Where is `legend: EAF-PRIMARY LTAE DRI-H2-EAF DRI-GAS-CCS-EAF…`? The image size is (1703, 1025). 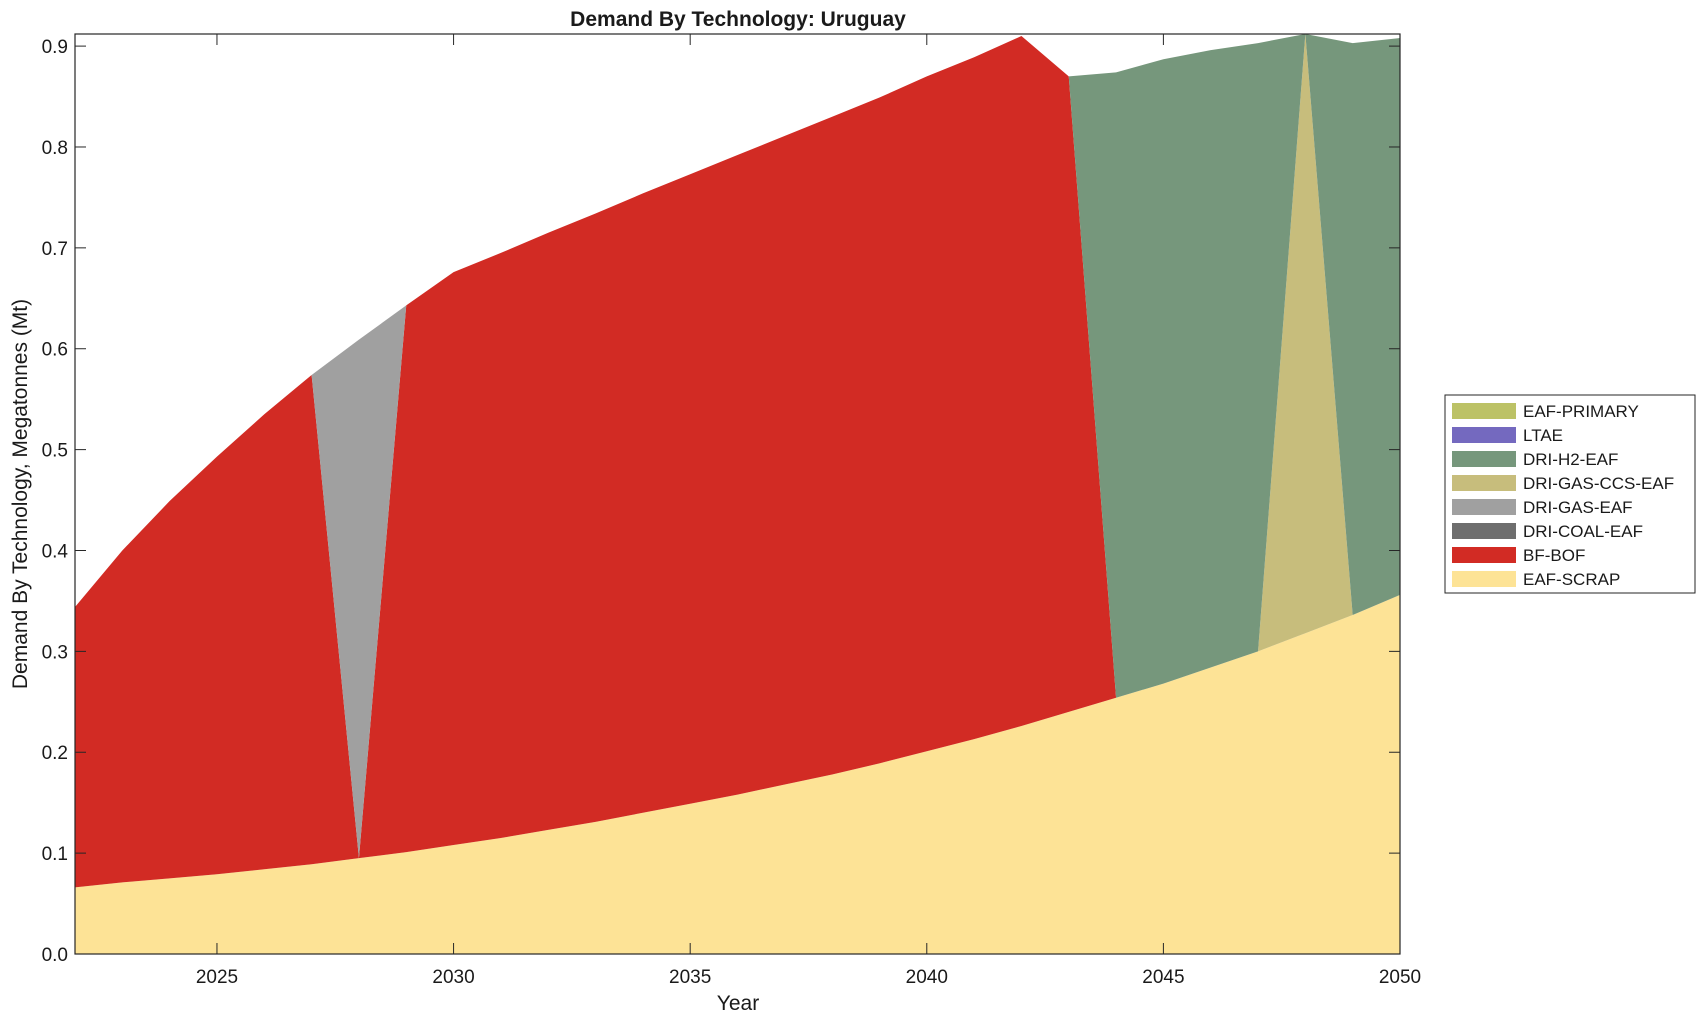
legend: EAF-PRIMARY LTAE DRI-H2-EAF DRI-GAS-CCS-EAF… is located at coordinates (1570, 494).